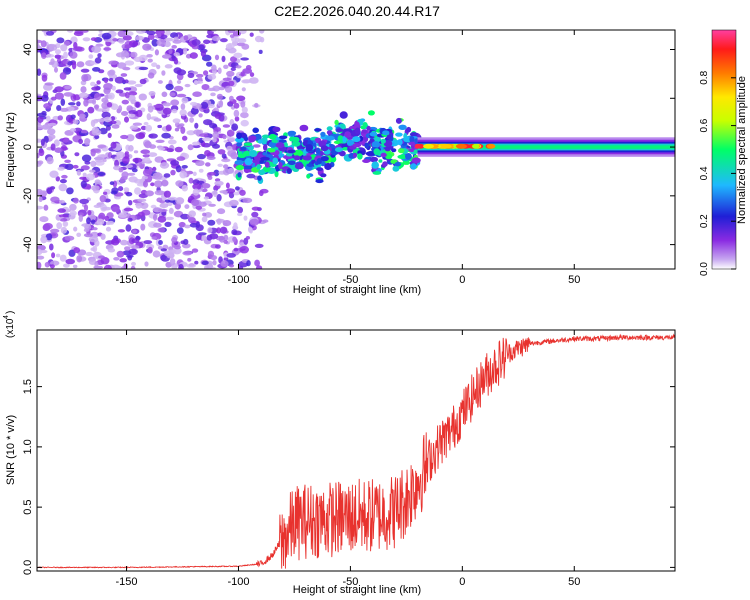 The width and height of the screenshot is (750, 600). What do you see at coordinates (704, 173) in the screenshot?
I see `colorbar-tick-label: 0.4` at bounding box center [704, 173].